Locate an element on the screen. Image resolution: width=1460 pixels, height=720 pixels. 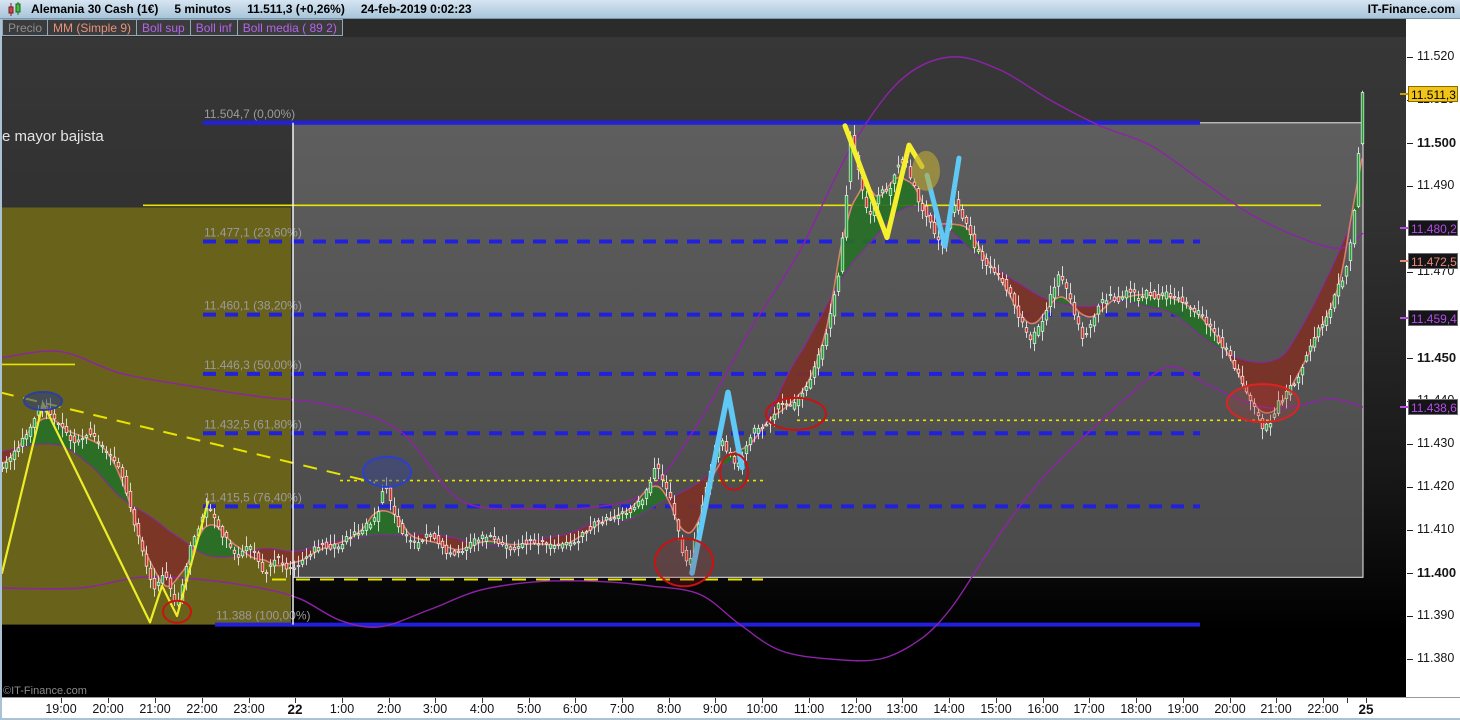
brand-label: IT-Finance.com is located at coordinates (1411, 9).